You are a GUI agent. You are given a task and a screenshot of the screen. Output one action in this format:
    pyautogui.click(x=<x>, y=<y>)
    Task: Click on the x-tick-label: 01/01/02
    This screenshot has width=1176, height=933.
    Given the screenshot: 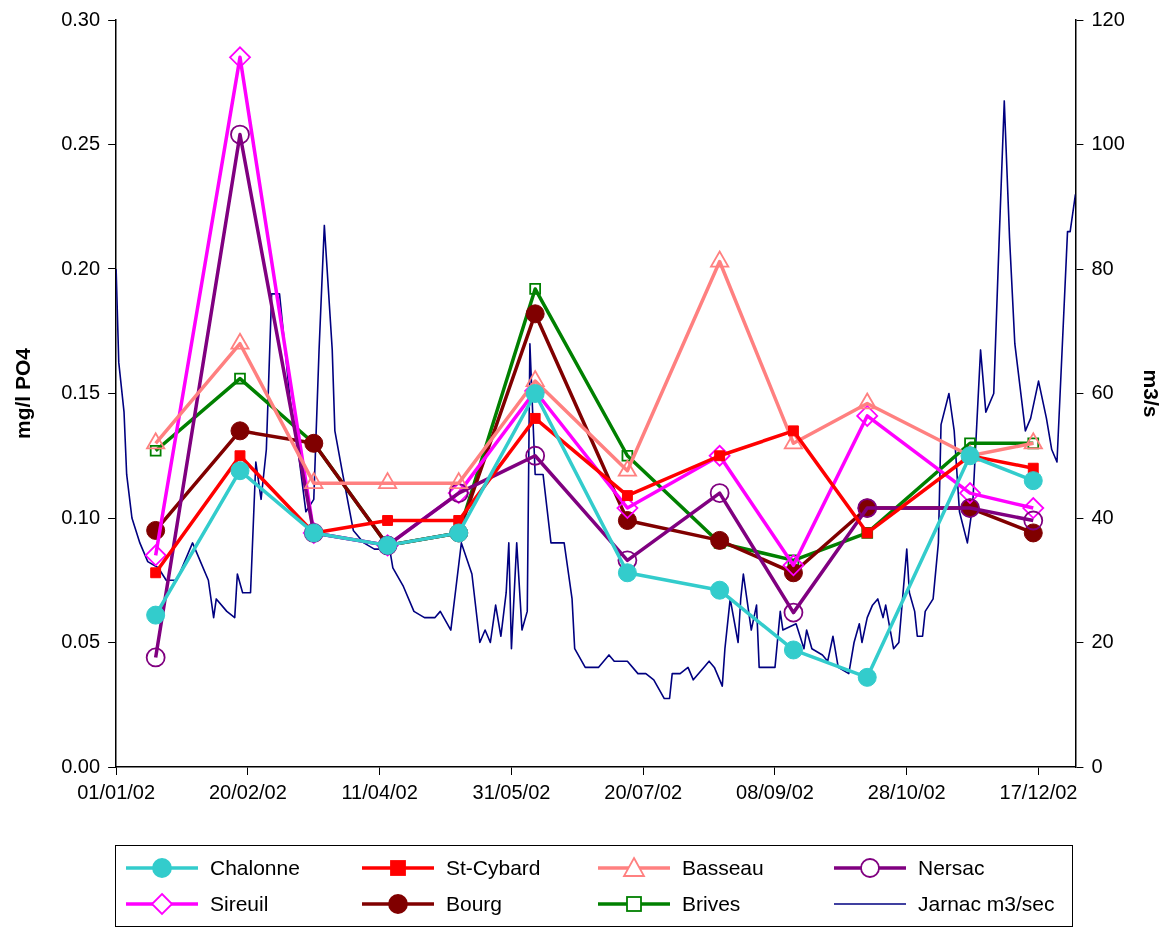 What is the action you would take?
    pyautogui.click(x=116, y=791)
    